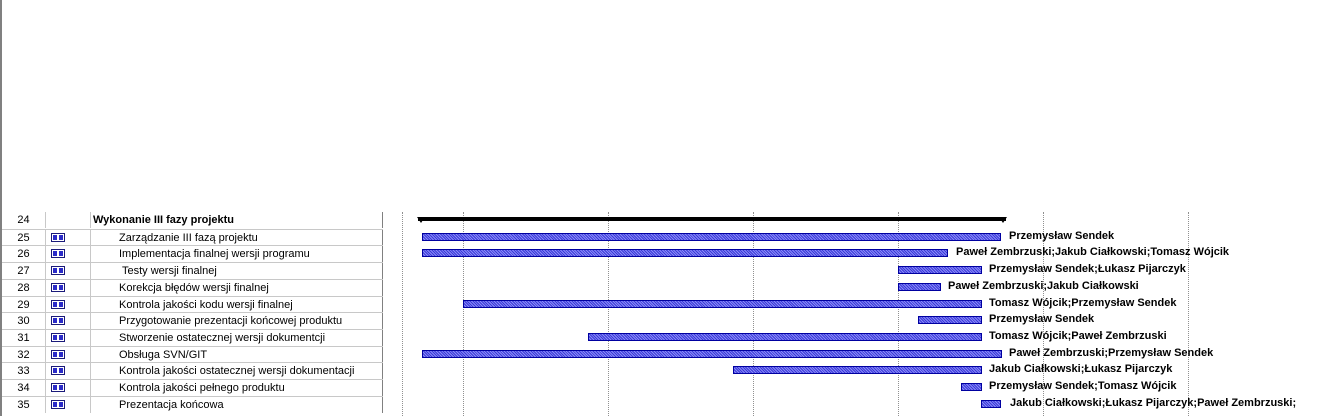 This screenshot has width=1336, height=416. I want to click on table-row: 24 Wykonanie III fazy projektu, so click(192, 220).